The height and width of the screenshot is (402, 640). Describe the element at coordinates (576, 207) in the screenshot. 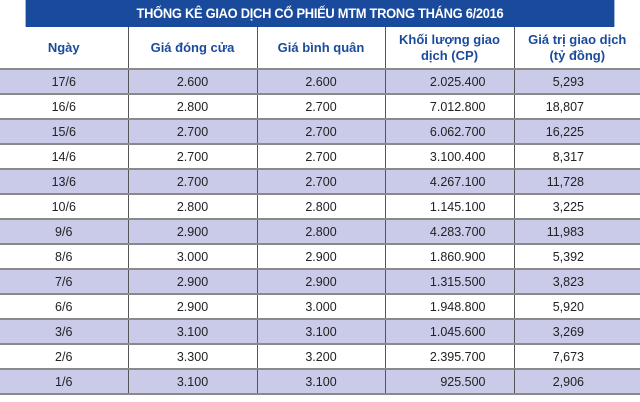

I see `cell-trading-value: 3,225` at that location.